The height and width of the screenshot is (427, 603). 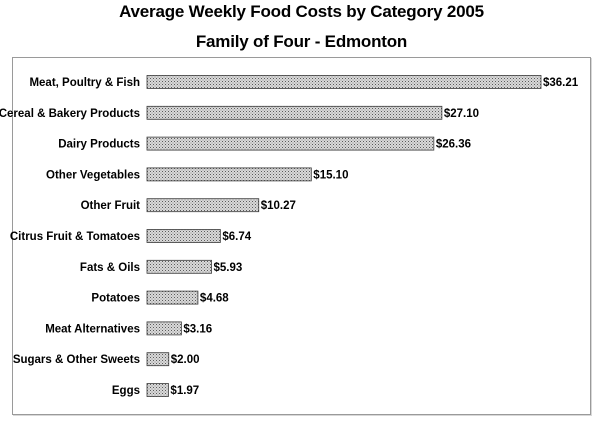 What do you see at coordinates (330, 175) in the screenshot?
I see `value-label: $15.10` at bounding box center [330, 175].